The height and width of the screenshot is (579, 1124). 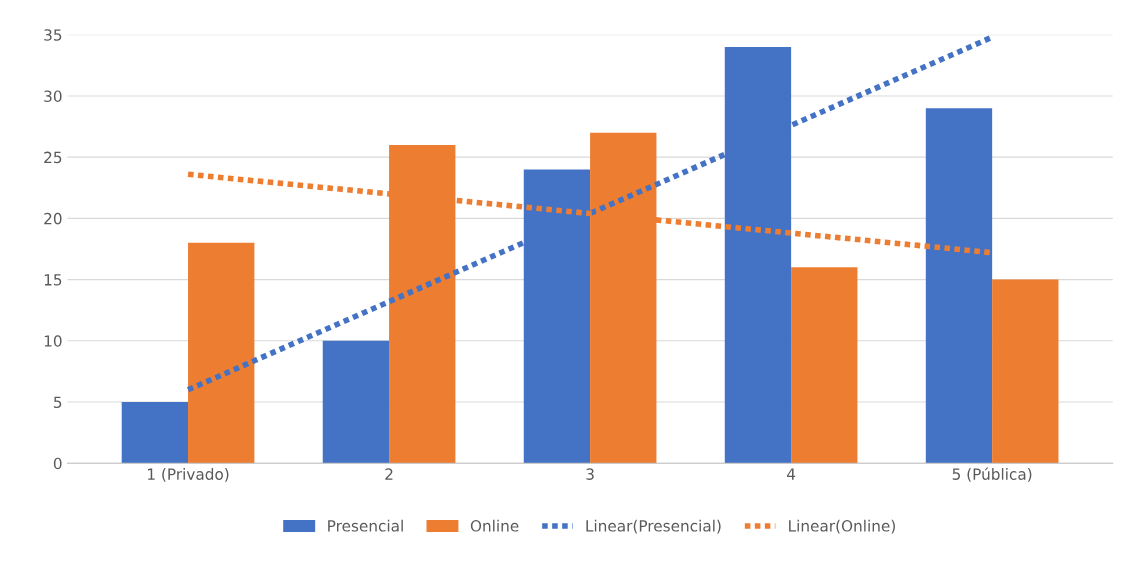 What do you see at coordinates (57, 463) in the screenshot?
I see `y-tick-label: 0` at bounding box center [57, 463].